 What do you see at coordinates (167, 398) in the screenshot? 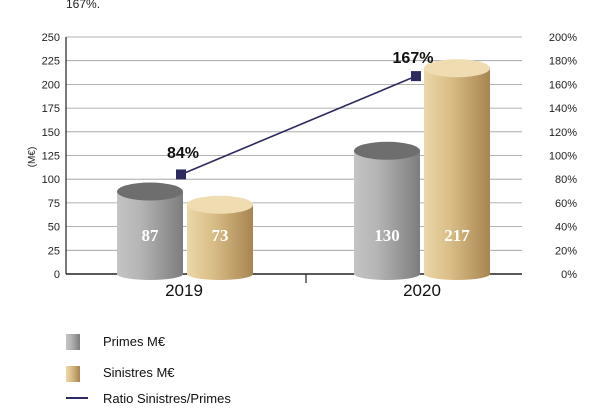
I see `legend-label-ratio: Ratio Sinistres/Primes` at bounding box center [167, 398].